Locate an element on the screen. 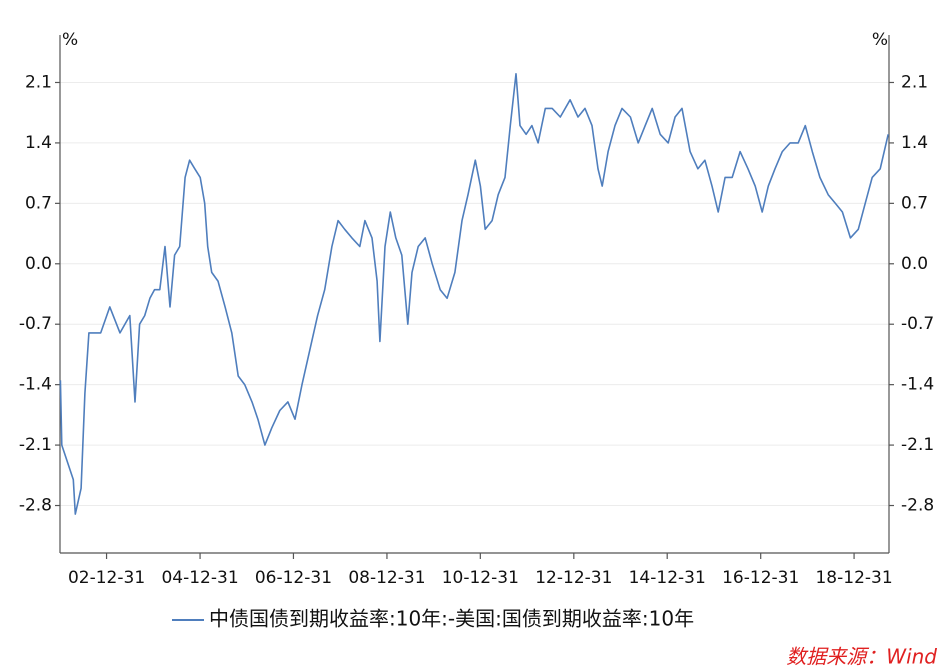 Image resolution: width=949 pixels, height=672 pixels. y-tick-label: 0.0 is located at coordinates (38, 264).